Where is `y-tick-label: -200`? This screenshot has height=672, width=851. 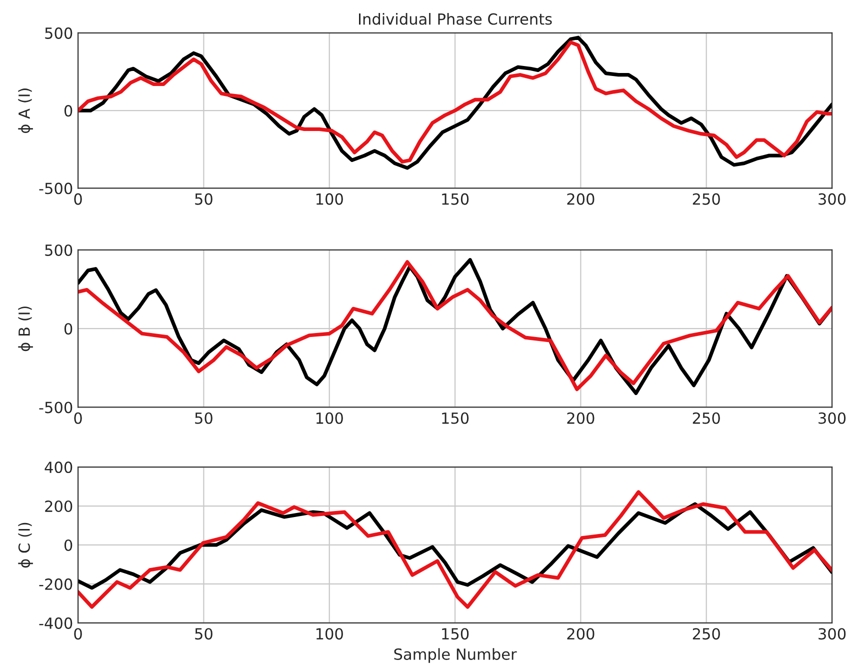
y-tick-label: -200 is located at coordinates (55, 584).